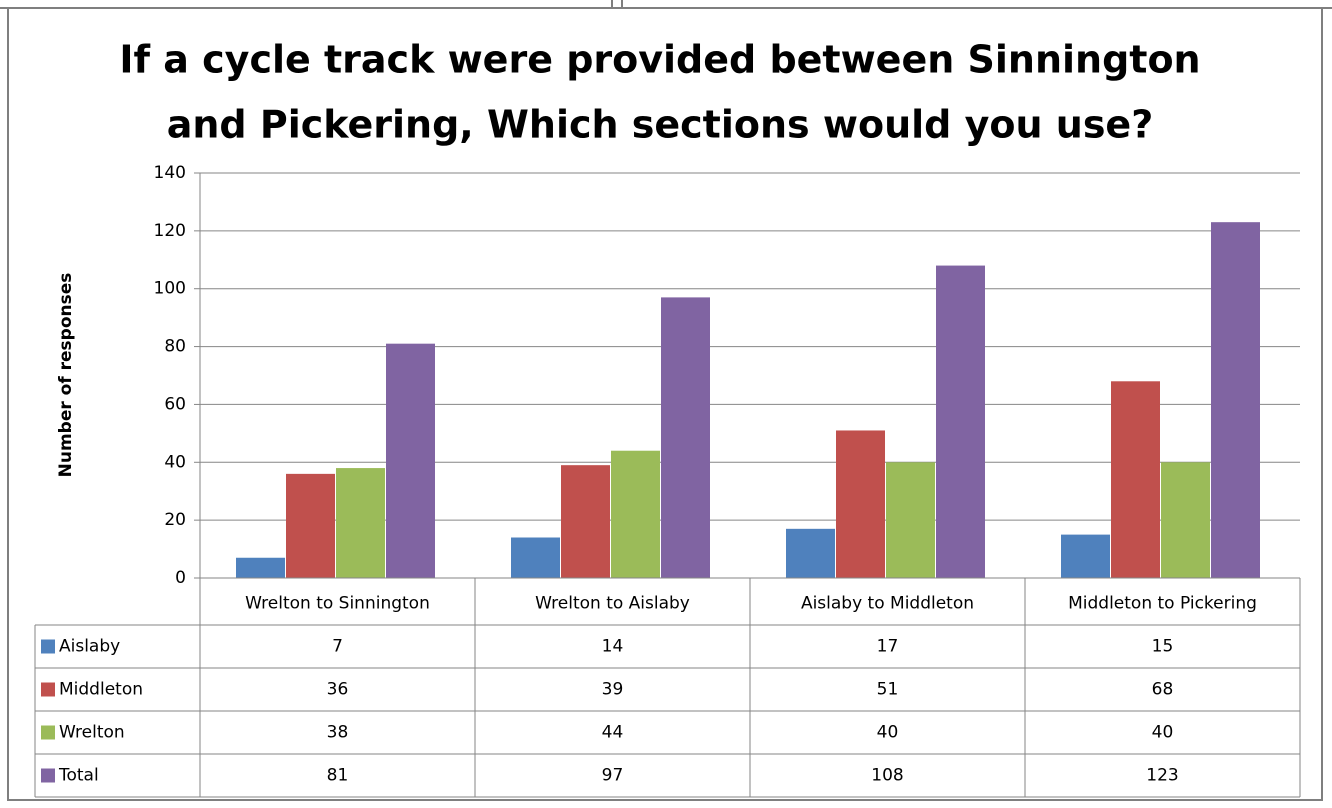  What do you see at coordinates (613, 776) in the screenshot?
I see `table-value: 97` at bounding box center [613, 776].